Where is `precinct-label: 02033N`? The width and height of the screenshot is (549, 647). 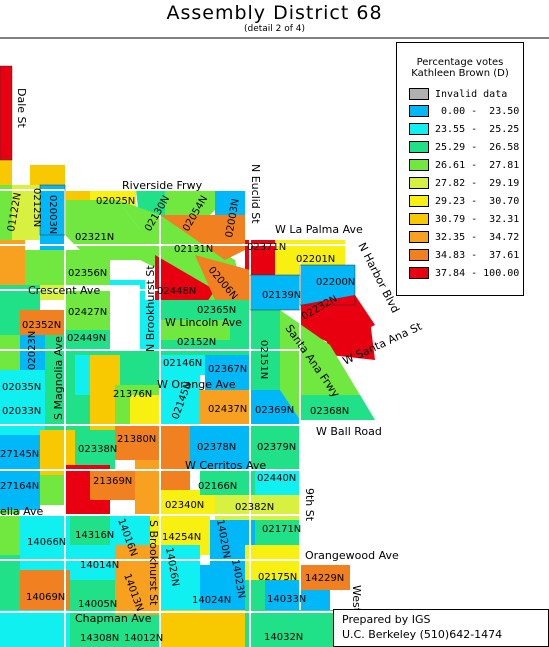
precinct-label: 02033N is located at coordinates (21, 411).